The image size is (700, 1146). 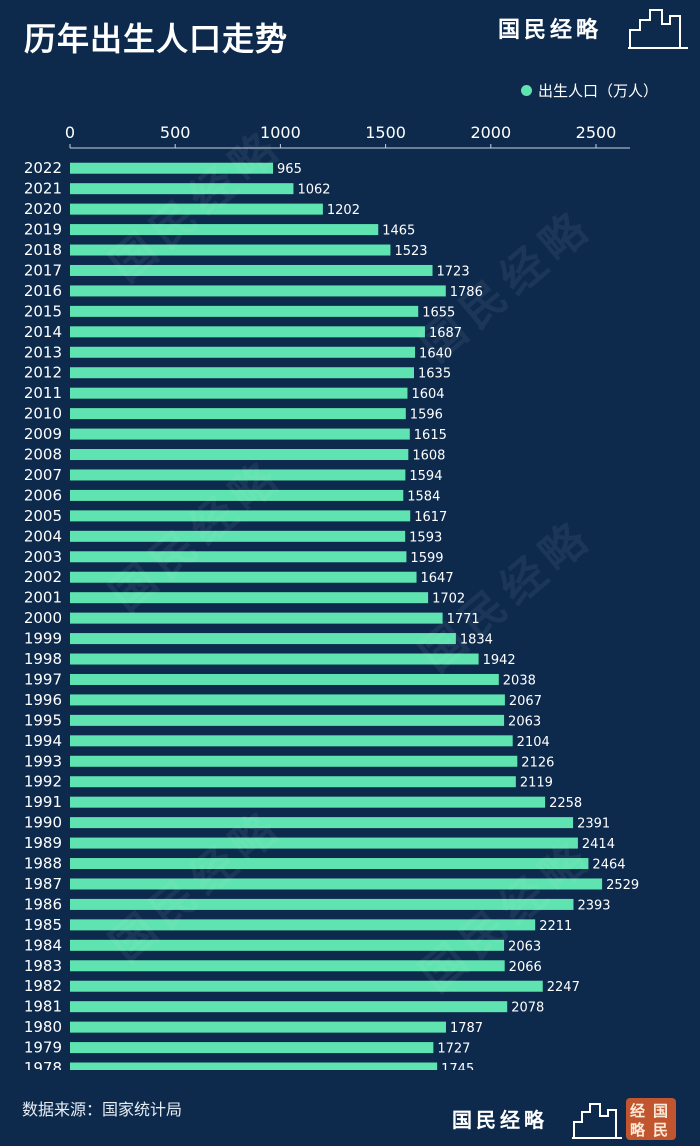 I want to click on category-label: 2007, so click(x=43, y=475).